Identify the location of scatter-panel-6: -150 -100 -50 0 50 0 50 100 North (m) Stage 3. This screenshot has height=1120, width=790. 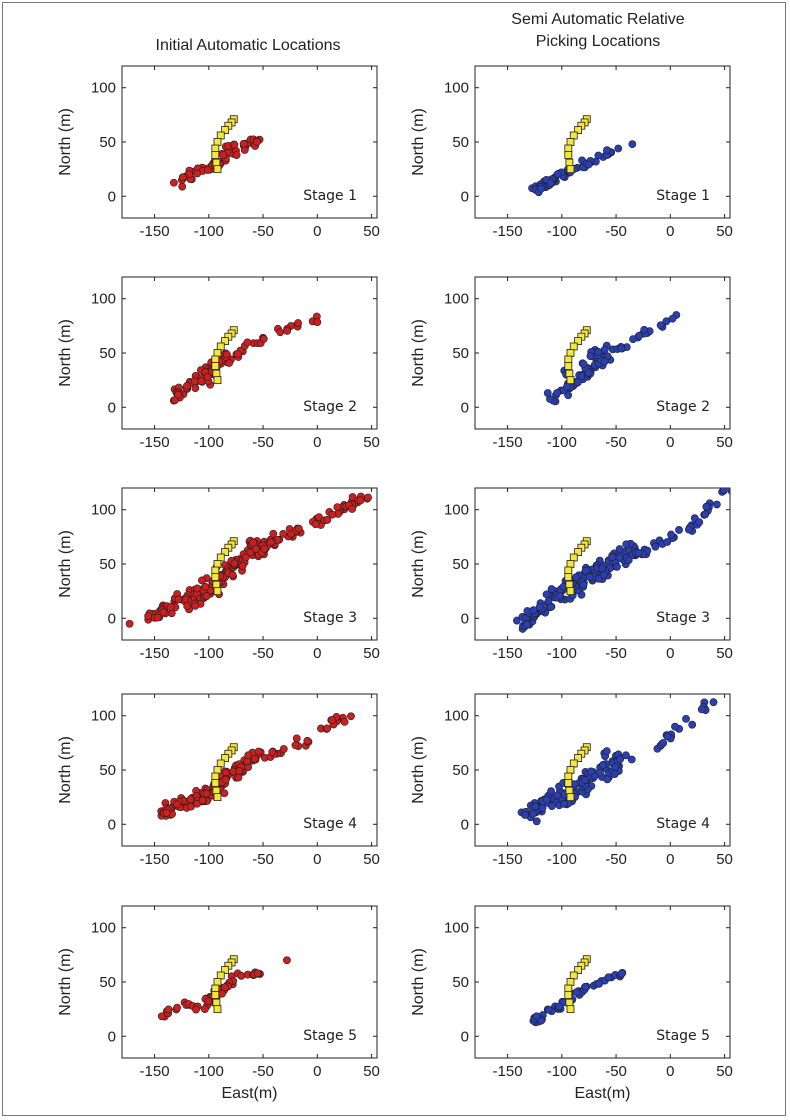
(571, 574).